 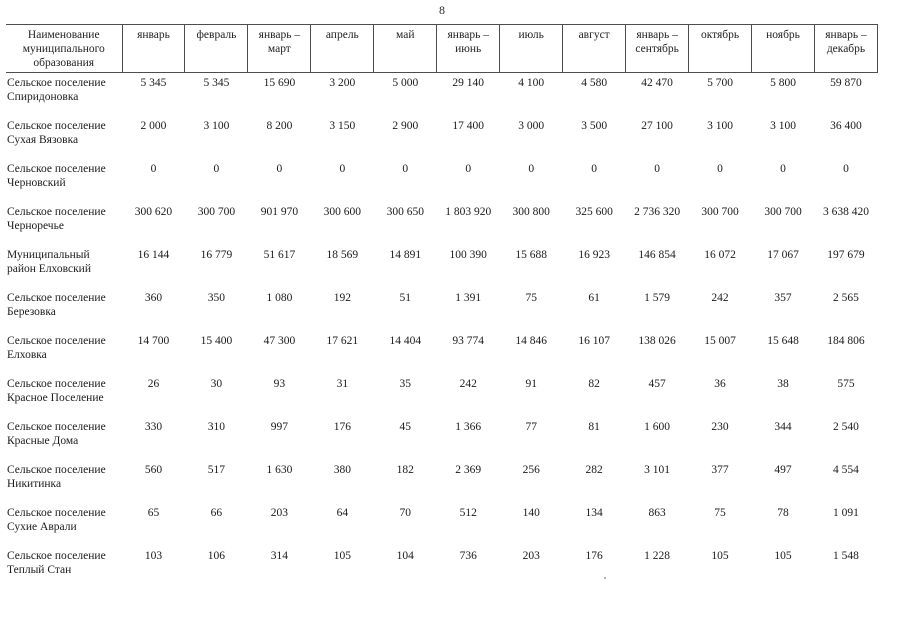 I want to click on cell-value: 1 228, so click(x=657, y=555).